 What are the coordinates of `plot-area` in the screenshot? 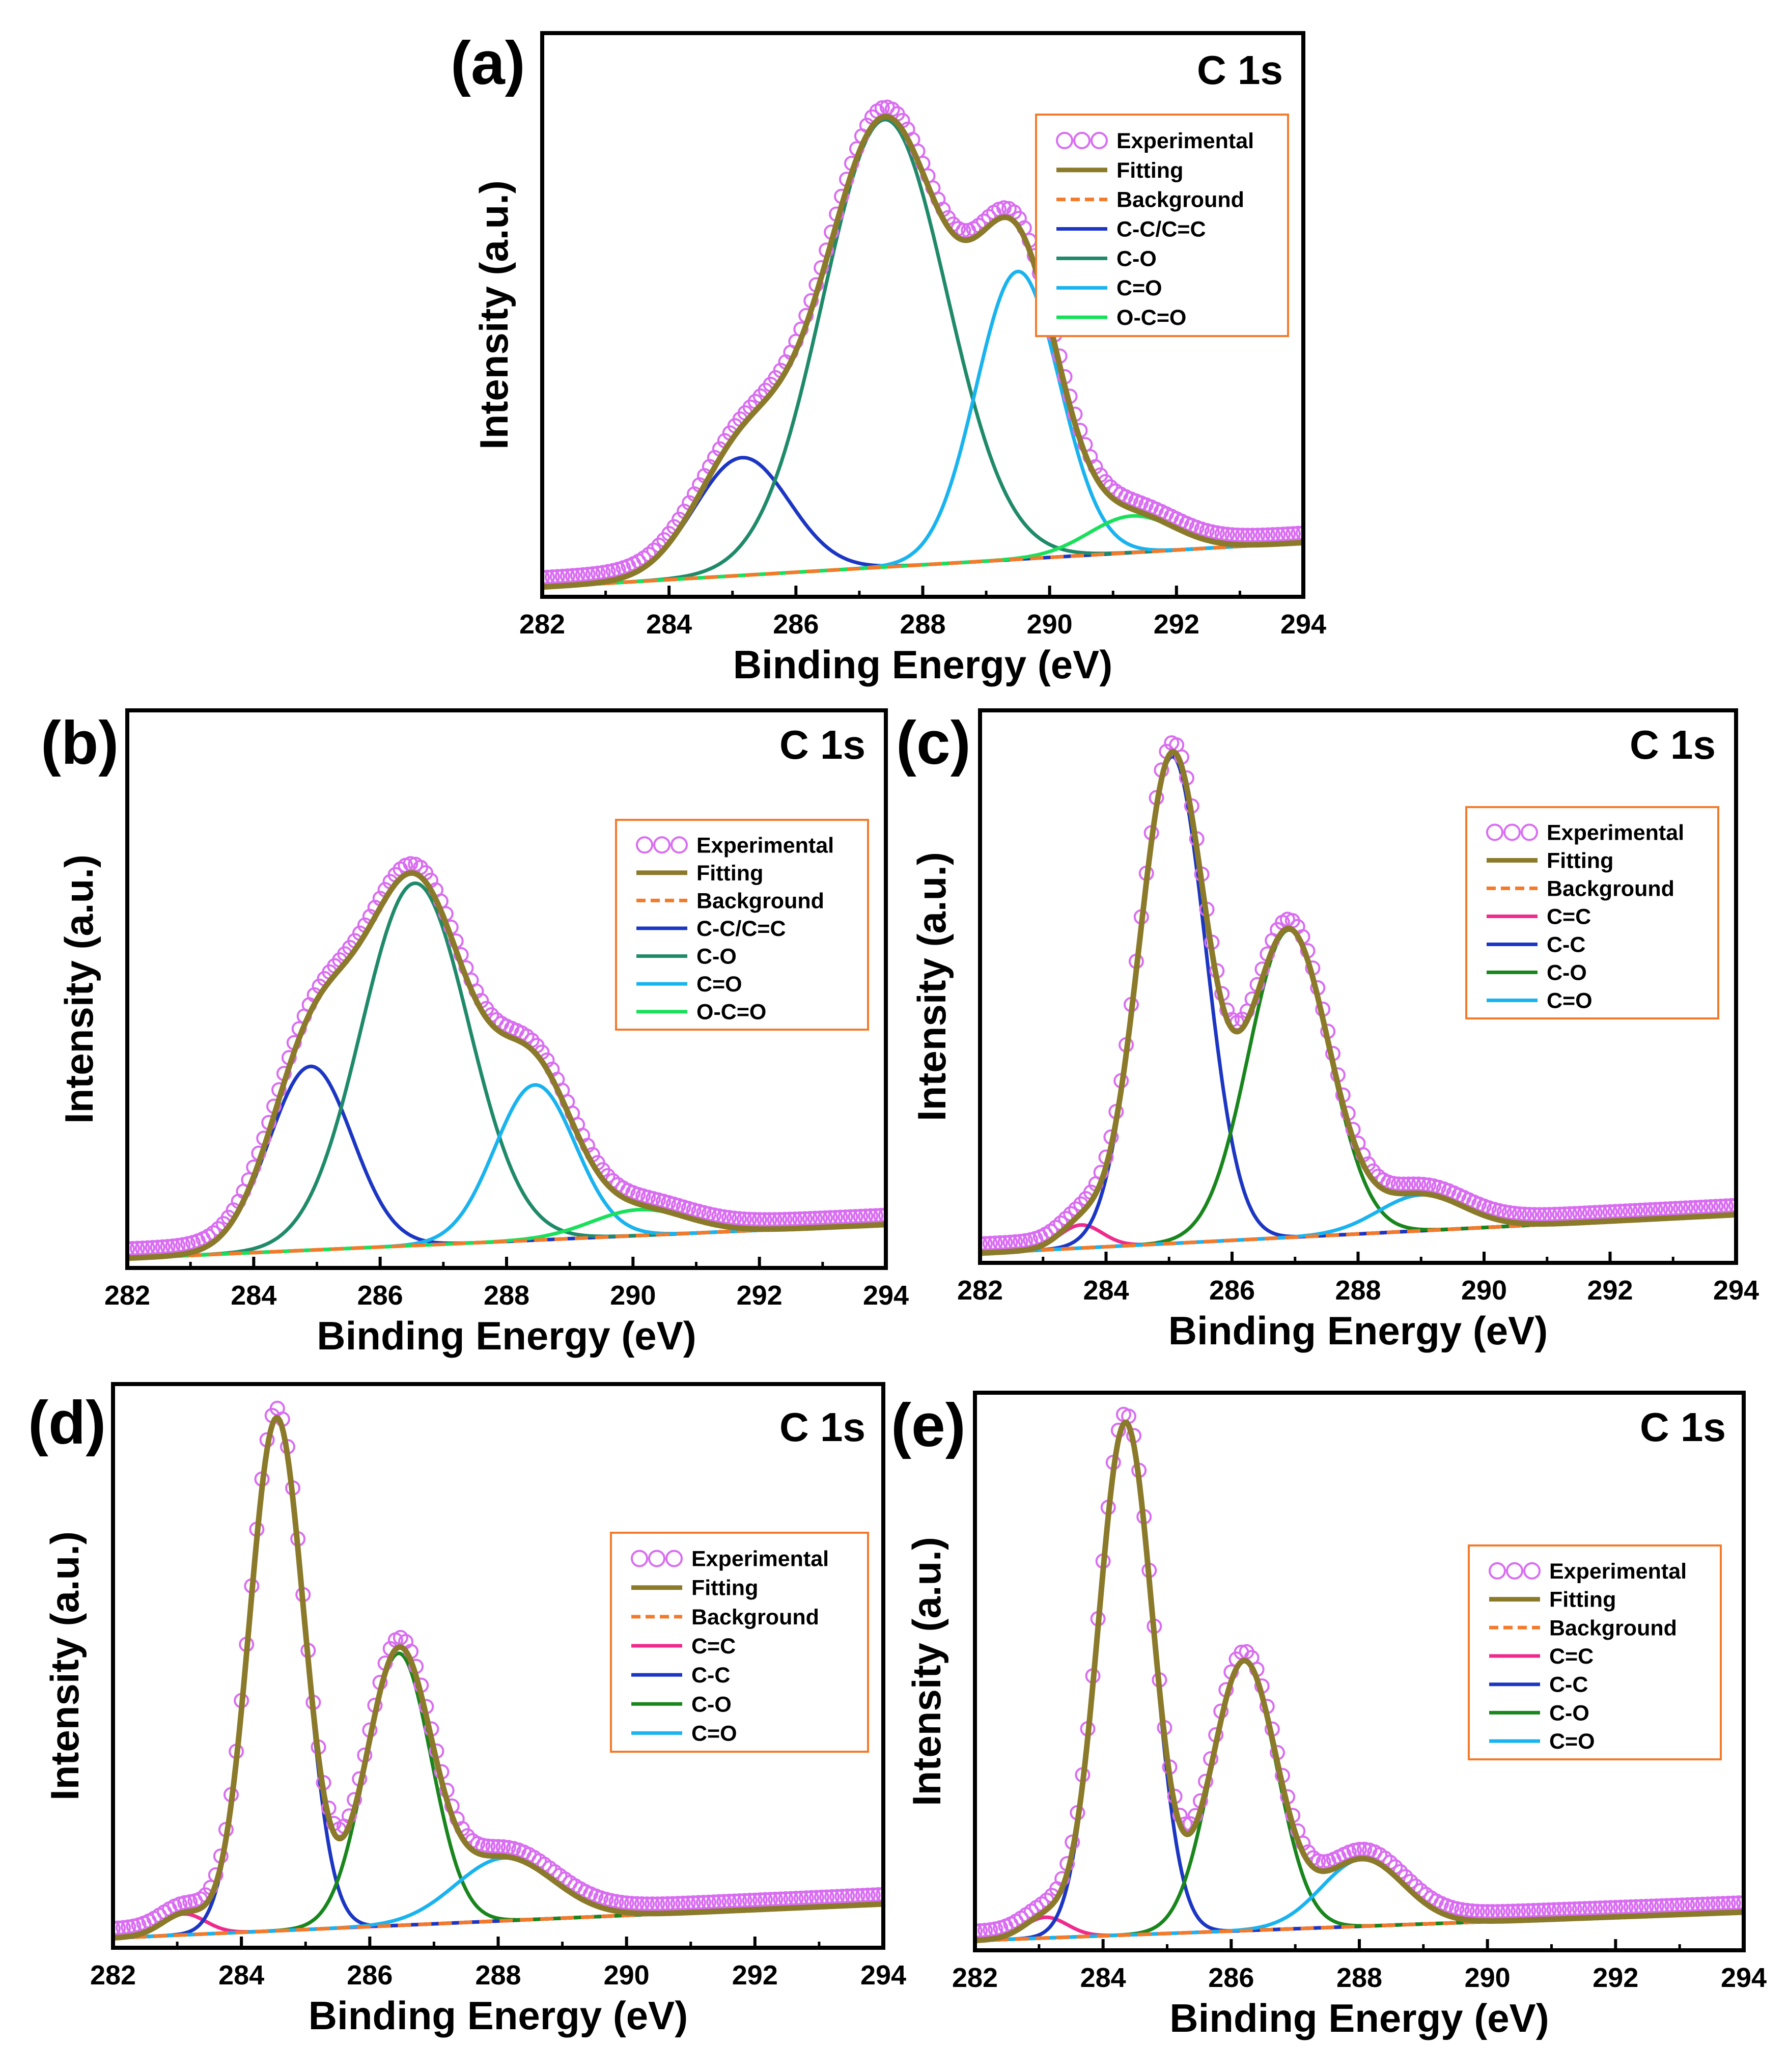 It's located at (1359, 1675).